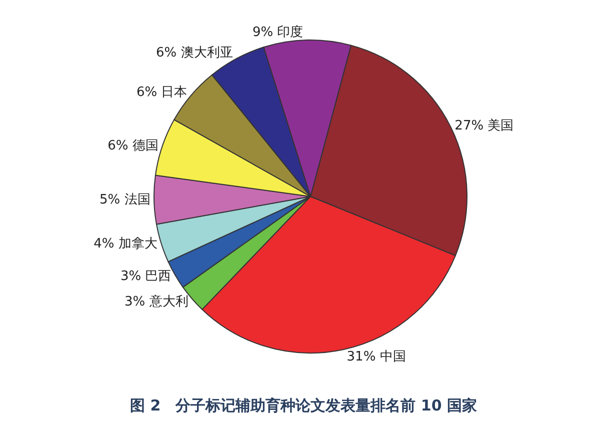 The image size is (607, 423). What do you see at coordinates (194, 52) in the screenshot?
I see `slice-label: 6% 澳大利亚` at bounding box center [194, 52].